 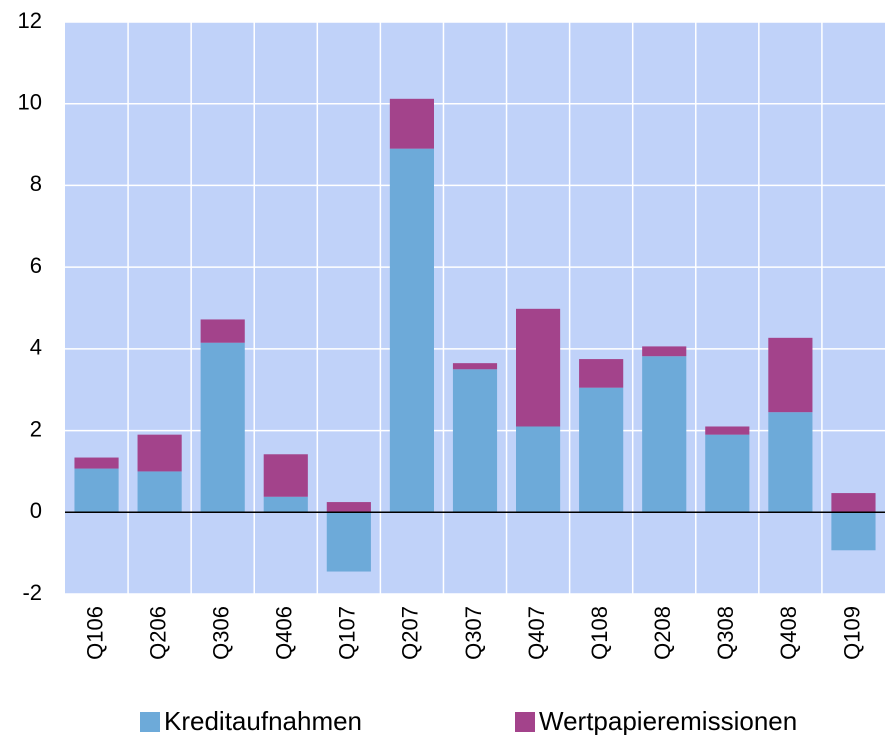 What do you see at coordinates (263, 720) in the screenshot?
I see `legend-label: Kreditaufnahmen` at bounding box center [263, 720].